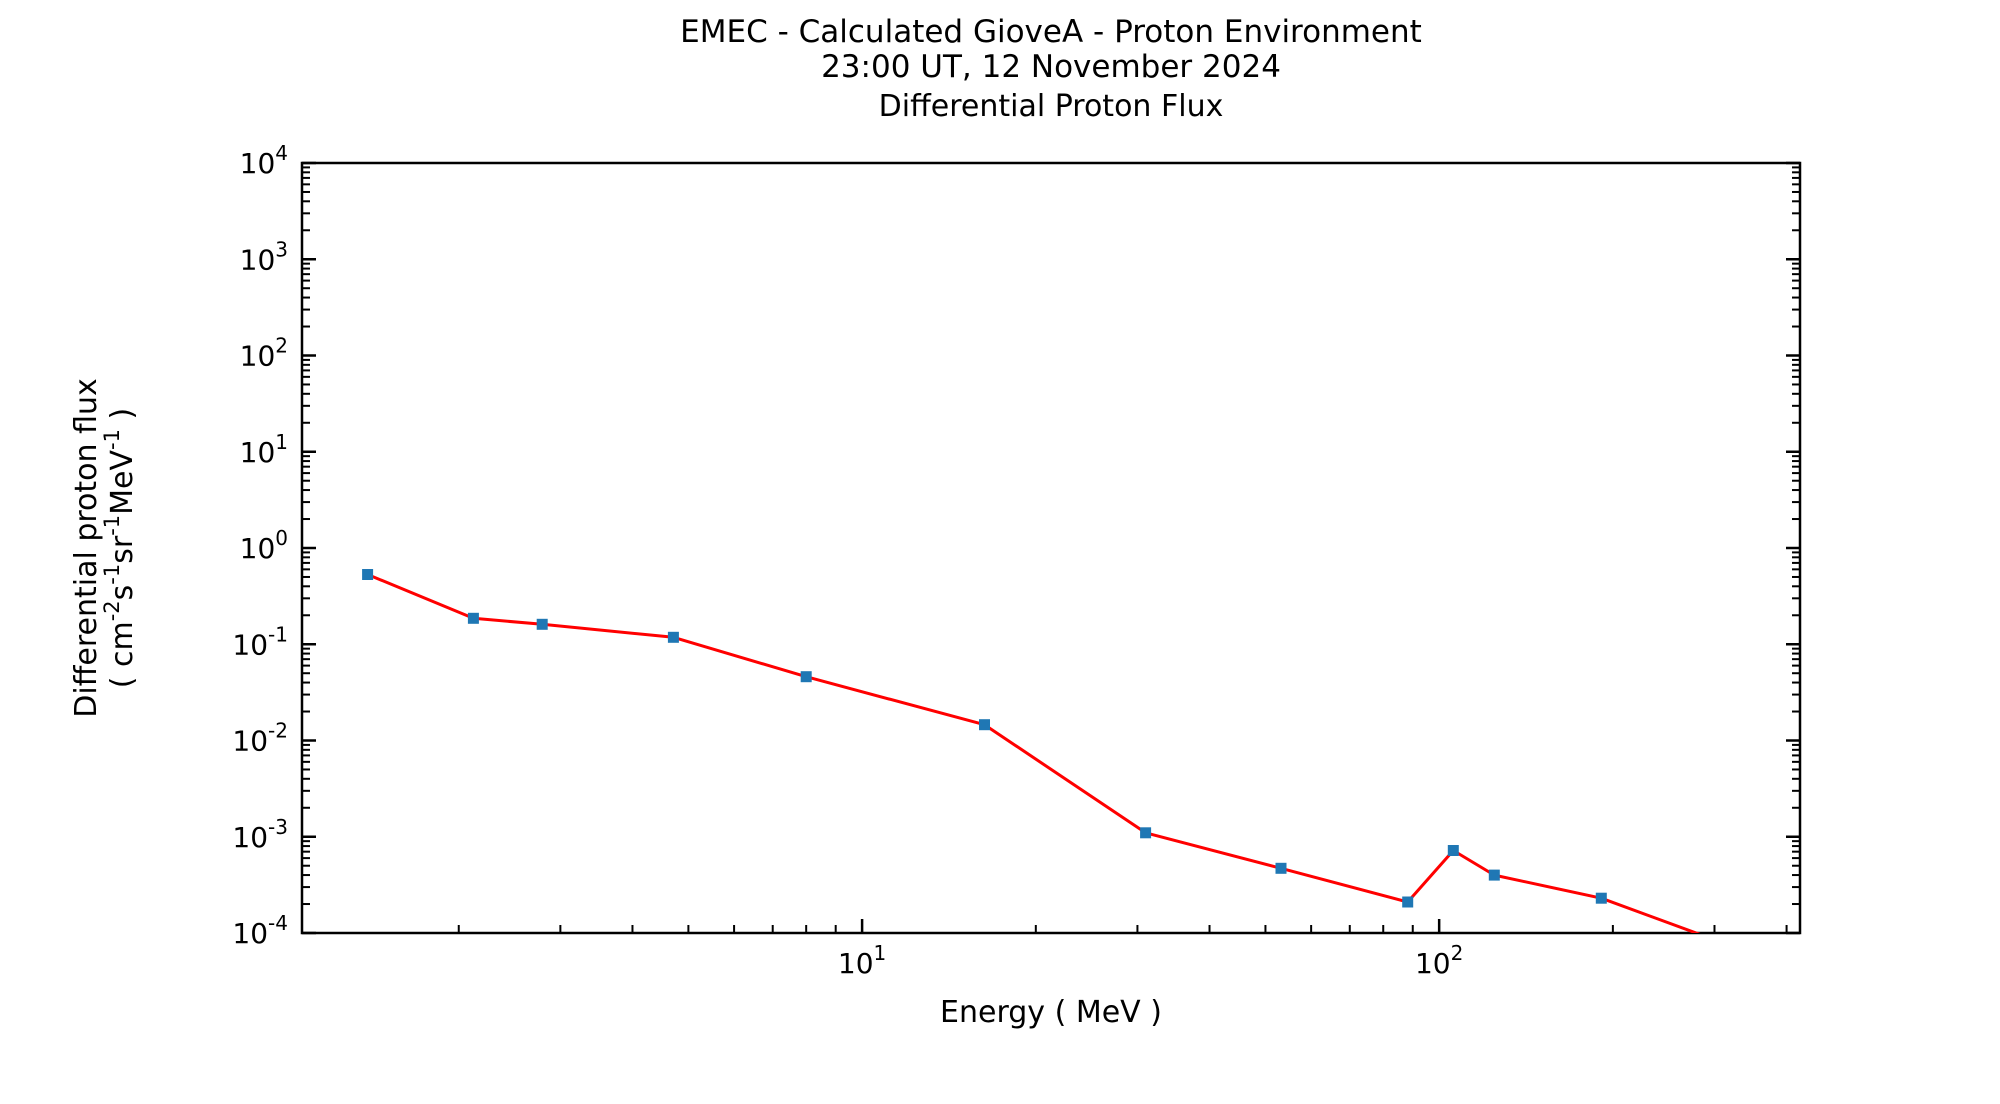 This screenshot has height=1104, width=2000. I want to click on figure-subtitle: 23:00 UT, 12 November 2024, so click(1051, 67).